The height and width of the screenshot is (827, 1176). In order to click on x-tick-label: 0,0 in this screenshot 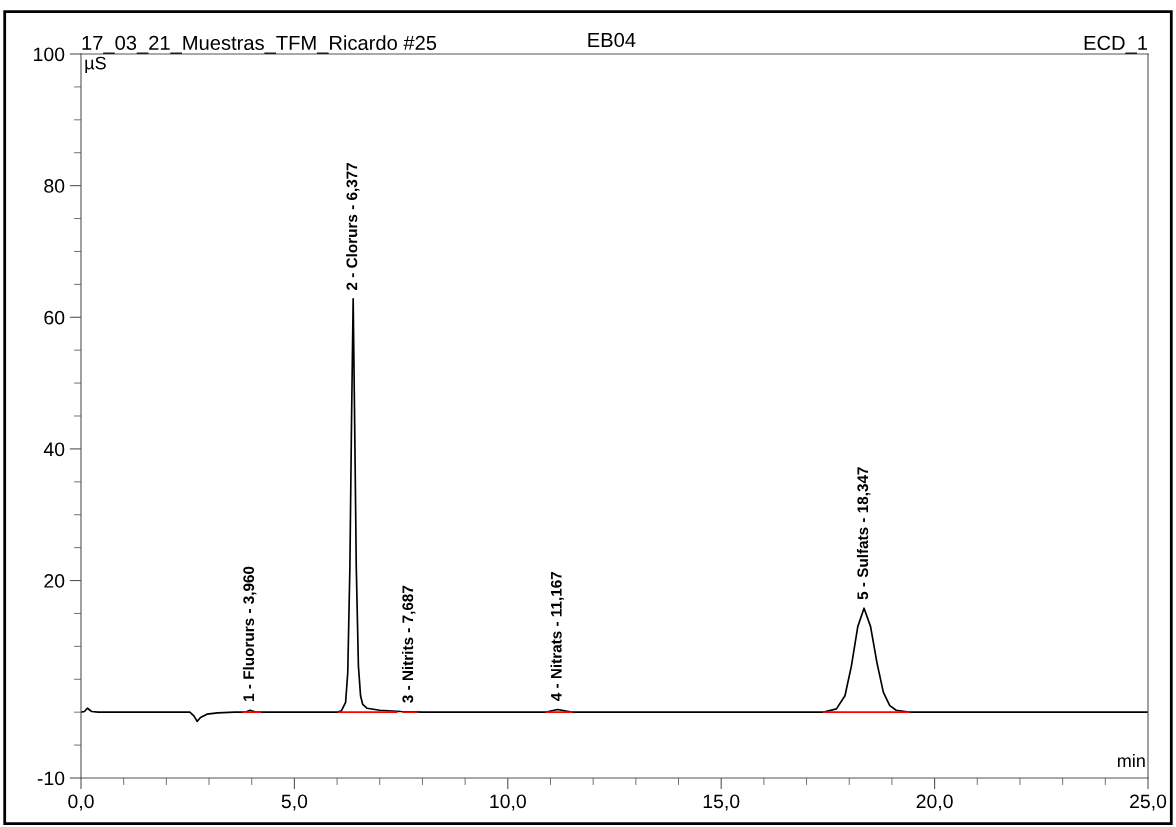, I will do `click(81, 802)`.